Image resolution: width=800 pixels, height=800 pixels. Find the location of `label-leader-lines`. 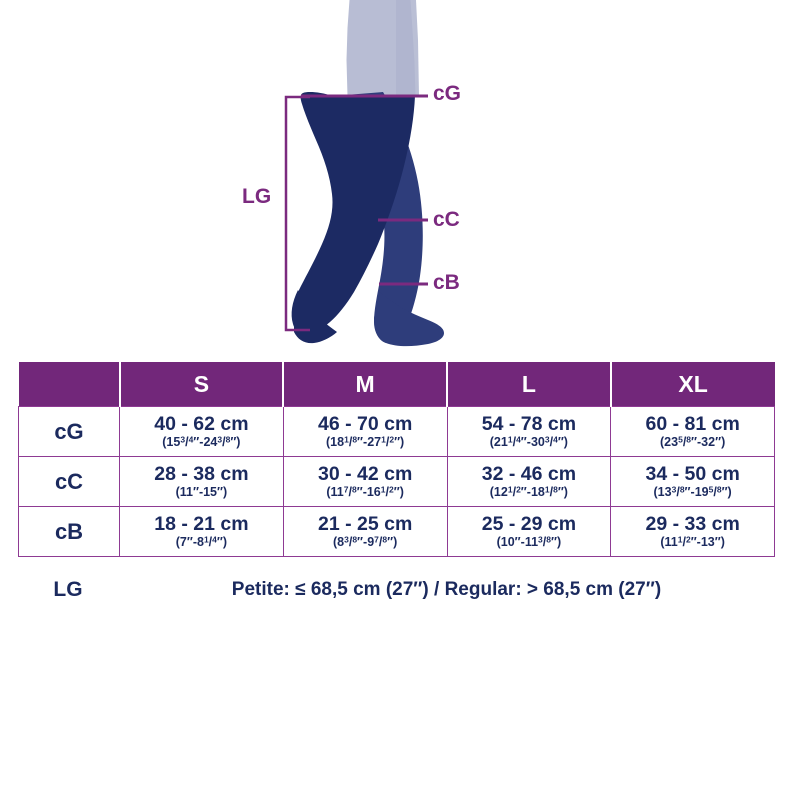

label-leader-lines is located at coordinates (418, 190).